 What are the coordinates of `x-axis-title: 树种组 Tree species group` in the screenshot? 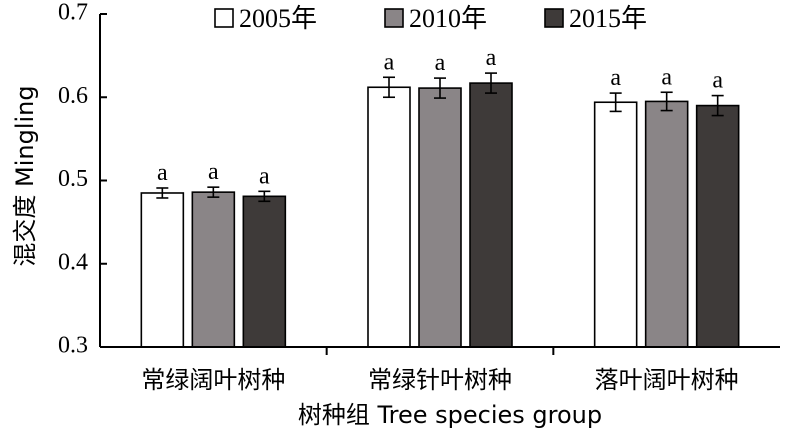 It's located at (450, 415).